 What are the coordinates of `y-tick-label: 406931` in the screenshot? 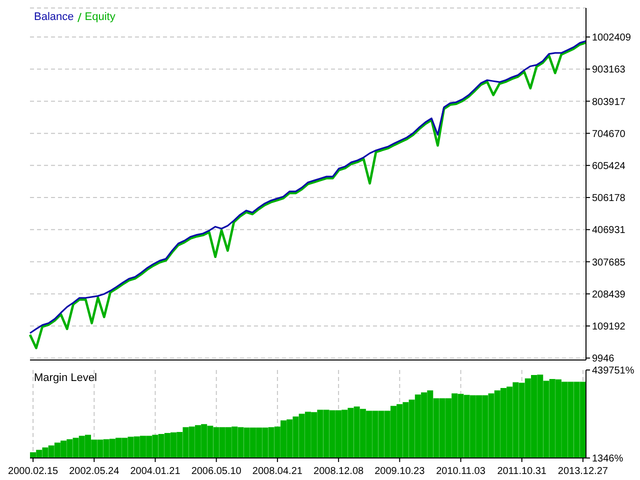 It's located at (609, 230).